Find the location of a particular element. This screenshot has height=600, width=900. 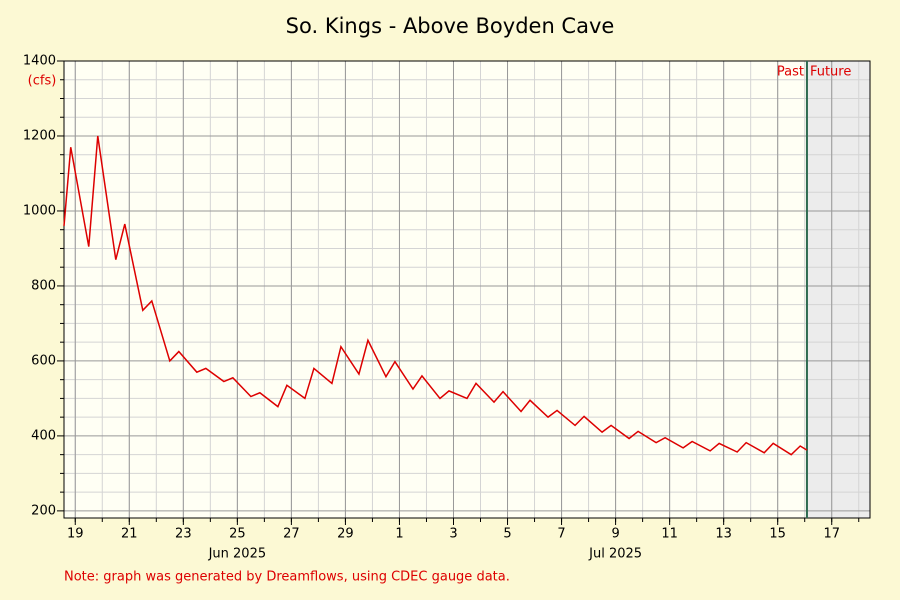

y-tick-label: 800 is located at coordinates (43, 285).